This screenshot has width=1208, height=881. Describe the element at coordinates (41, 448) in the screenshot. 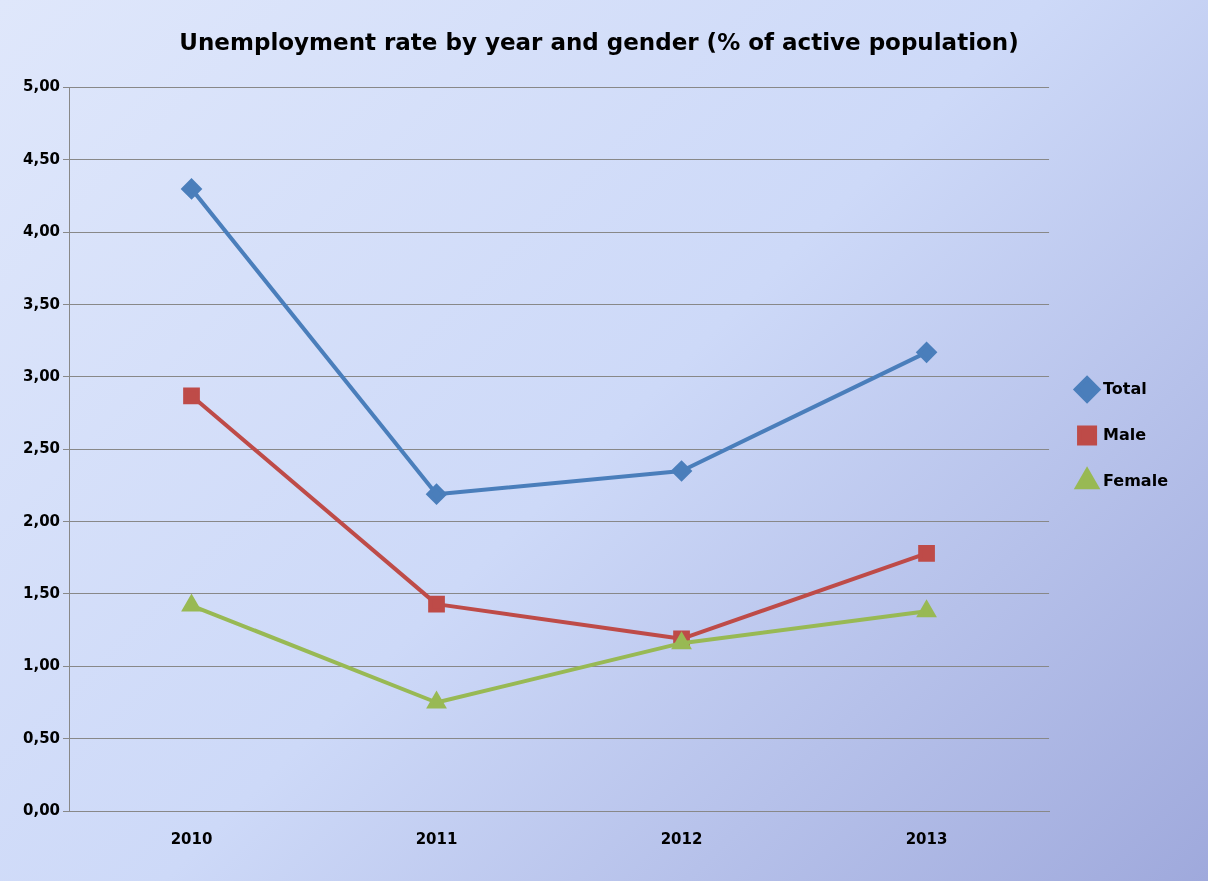

I see `y-tick-label: 2,50` at that location.